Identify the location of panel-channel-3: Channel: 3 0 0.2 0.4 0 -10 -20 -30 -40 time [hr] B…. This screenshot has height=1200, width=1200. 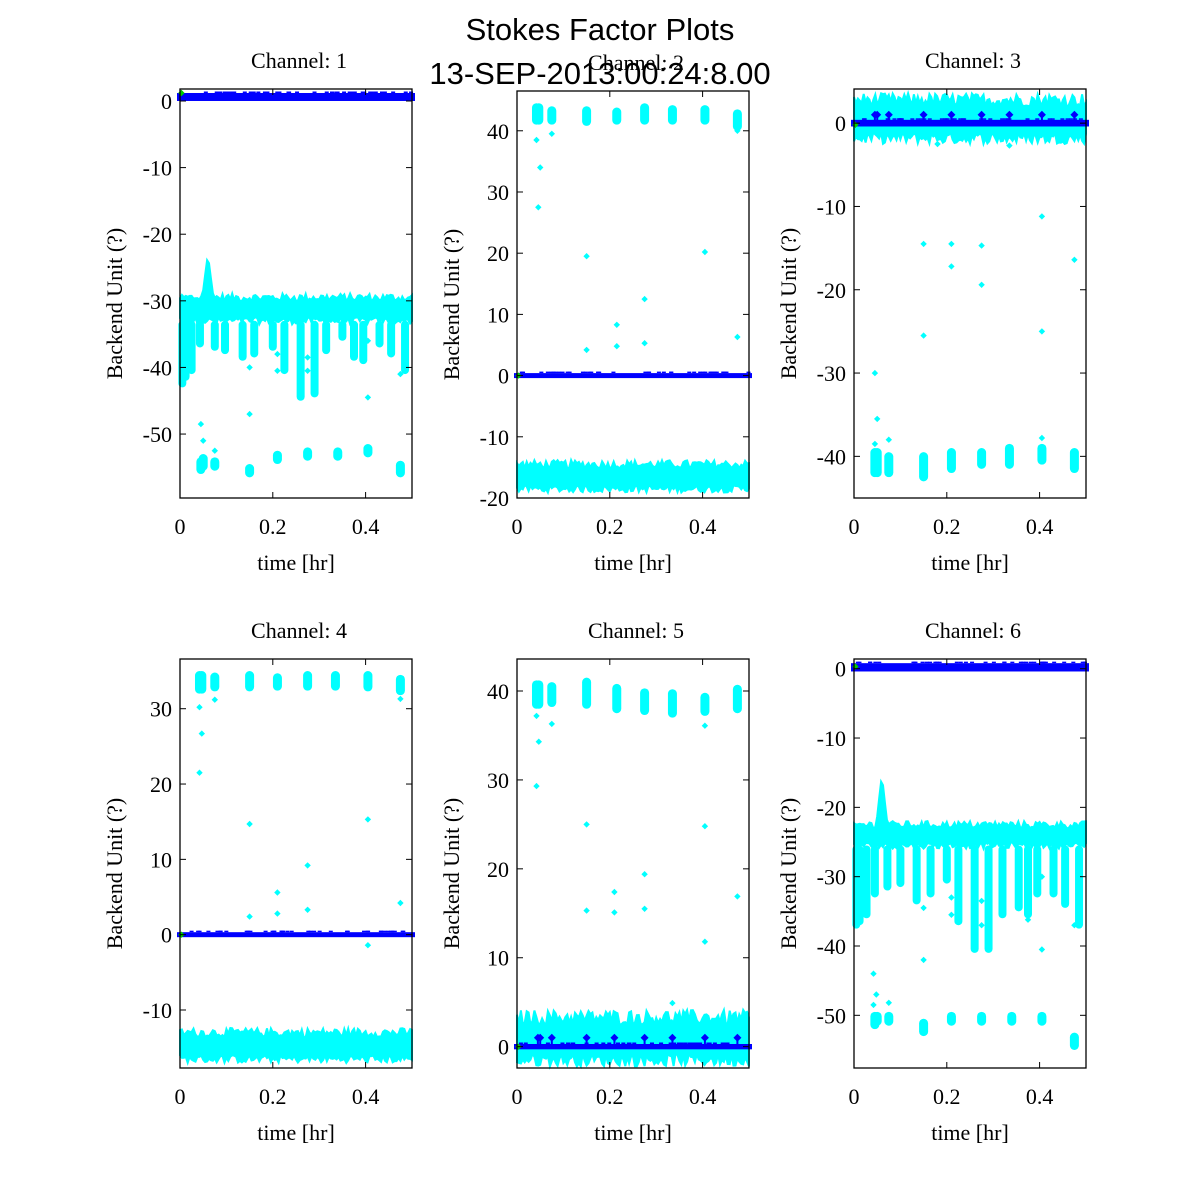
(932, 311).